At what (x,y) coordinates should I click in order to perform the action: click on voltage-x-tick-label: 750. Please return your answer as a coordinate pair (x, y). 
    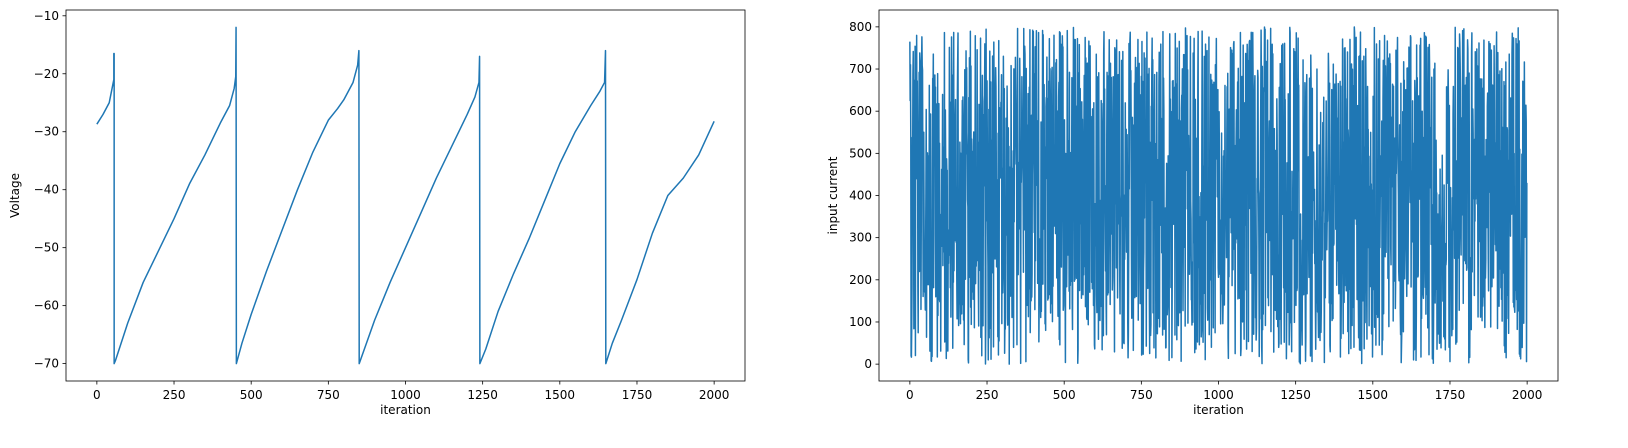
    Looking at the image, I should click on (328, 395).